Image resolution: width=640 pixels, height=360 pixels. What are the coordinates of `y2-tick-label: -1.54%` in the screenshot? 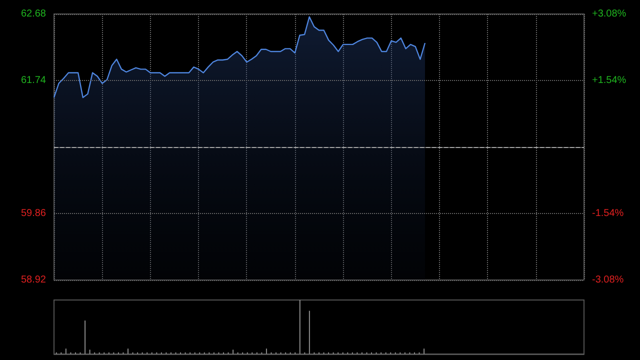 It's located at (608, 213).